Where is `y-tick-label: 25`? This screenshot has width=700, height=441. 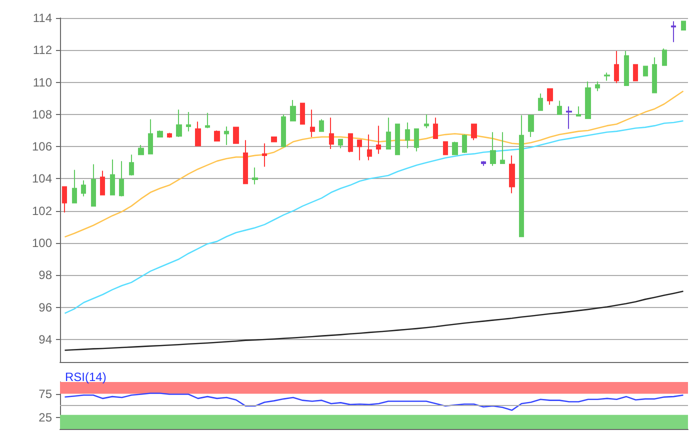 y-tick-label: 25 is located at coordinates (45, 417).